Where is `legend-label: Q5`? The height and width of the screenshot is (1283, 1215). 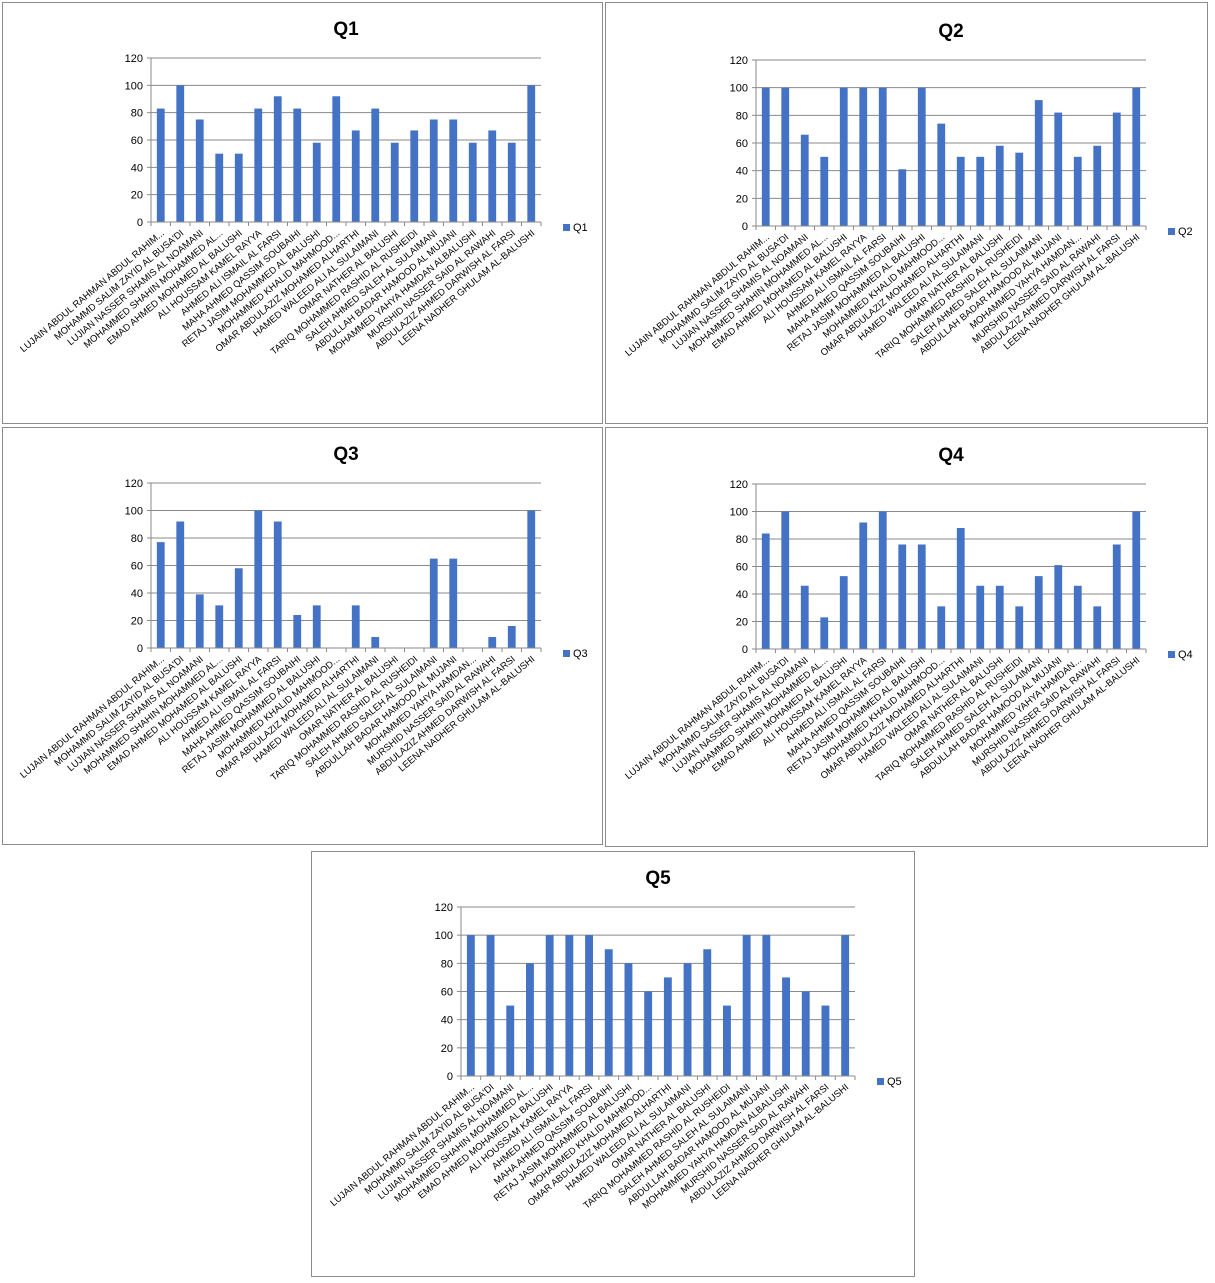 legend-label: Q5 is located at coordinates (894, 1082).